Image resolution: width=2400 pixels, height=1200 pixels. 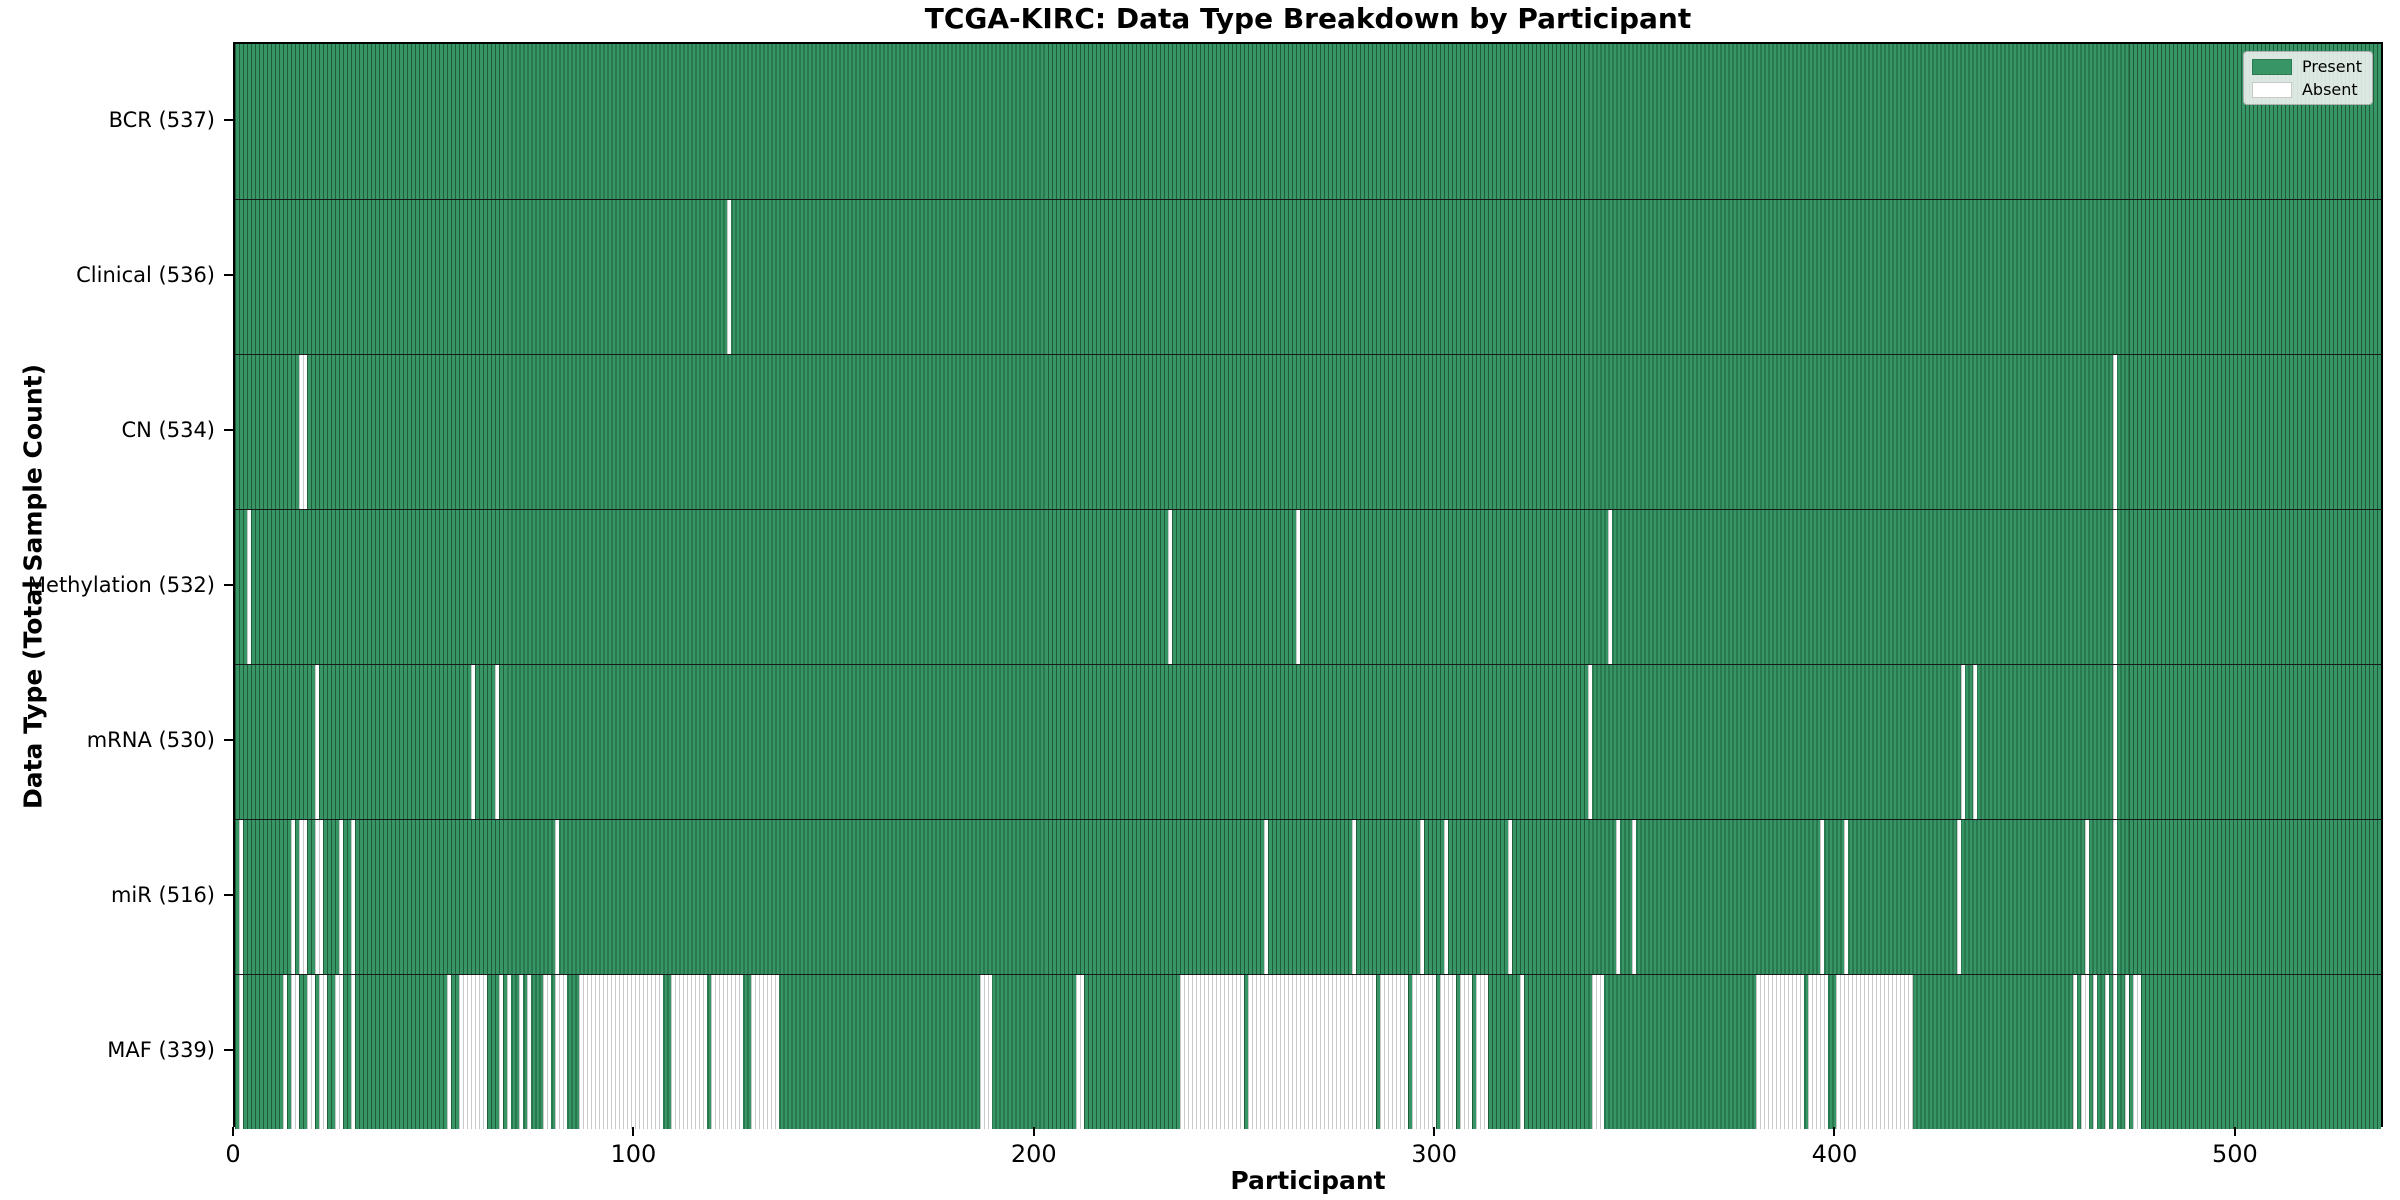 What do you see at coordinates (168, 429) in the screenshot?
I see `y-tick-label-CN: CN (534)` at bounding box center [168, 429].